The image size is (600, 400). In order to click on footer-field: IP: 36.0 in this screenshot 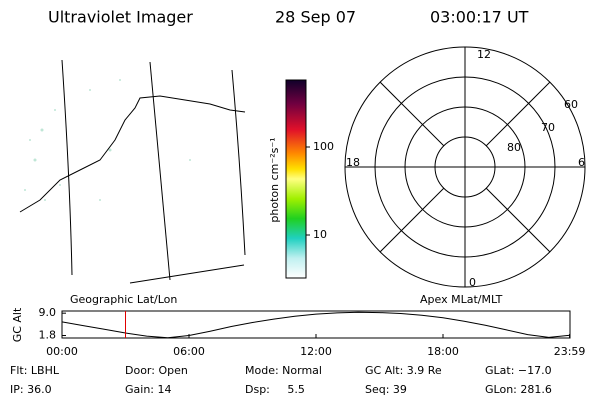, I will do `click(31, 389)`.